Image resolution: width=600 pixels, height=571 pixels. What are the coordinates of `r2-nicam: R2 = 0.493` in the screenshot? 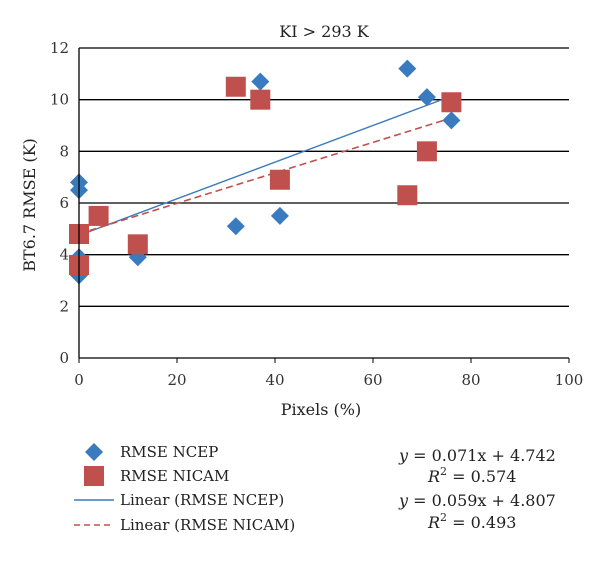 It's located at (471, 521).